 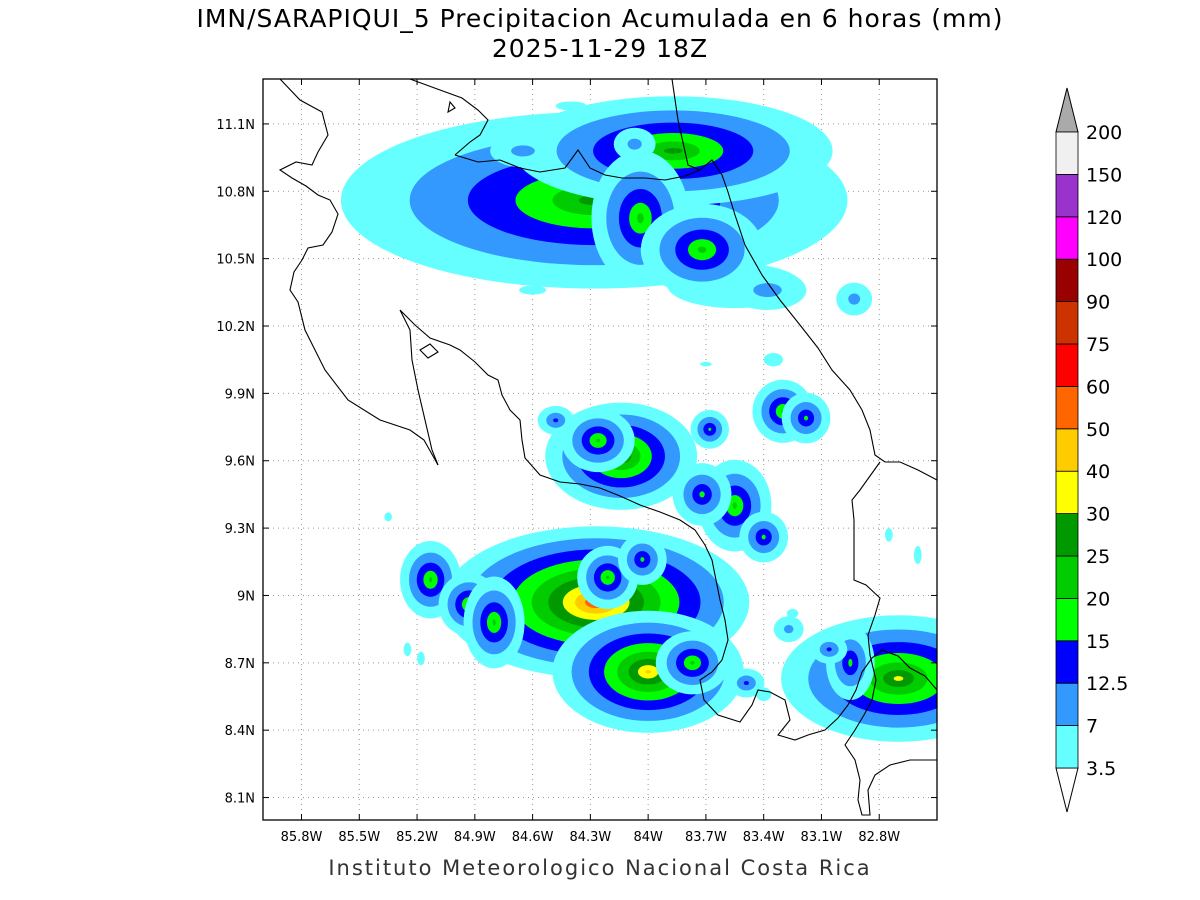 What do you see at coordinates (1092, 727) in the screenshot?
I see `colorbar-level-label: 7` at bounding box center [1092, 727].